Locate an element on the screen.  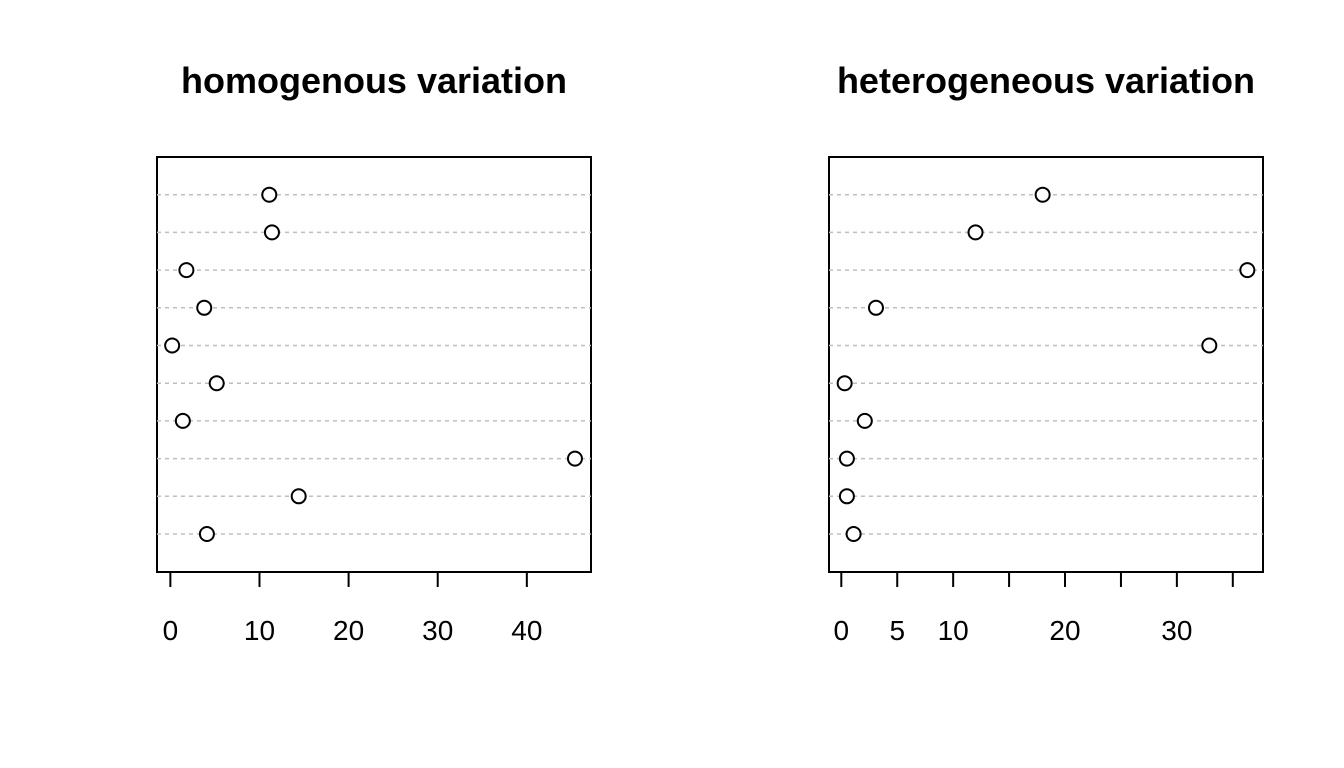
x-tick-label: 40 is located at coordinates (526, 630).